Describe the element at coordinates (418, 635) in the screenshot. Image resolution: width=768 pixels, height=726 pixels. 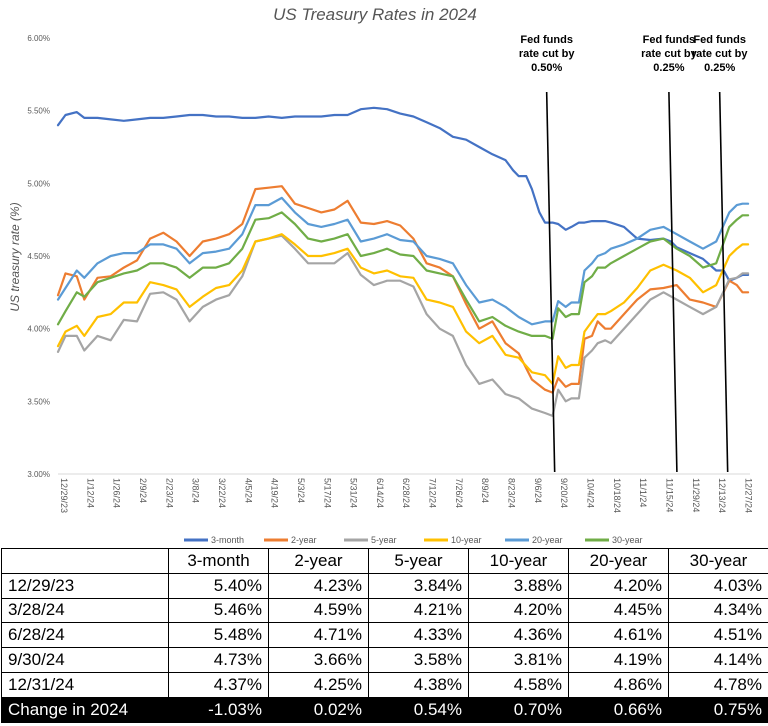
I see `table-cell: 4.33%` at that location.